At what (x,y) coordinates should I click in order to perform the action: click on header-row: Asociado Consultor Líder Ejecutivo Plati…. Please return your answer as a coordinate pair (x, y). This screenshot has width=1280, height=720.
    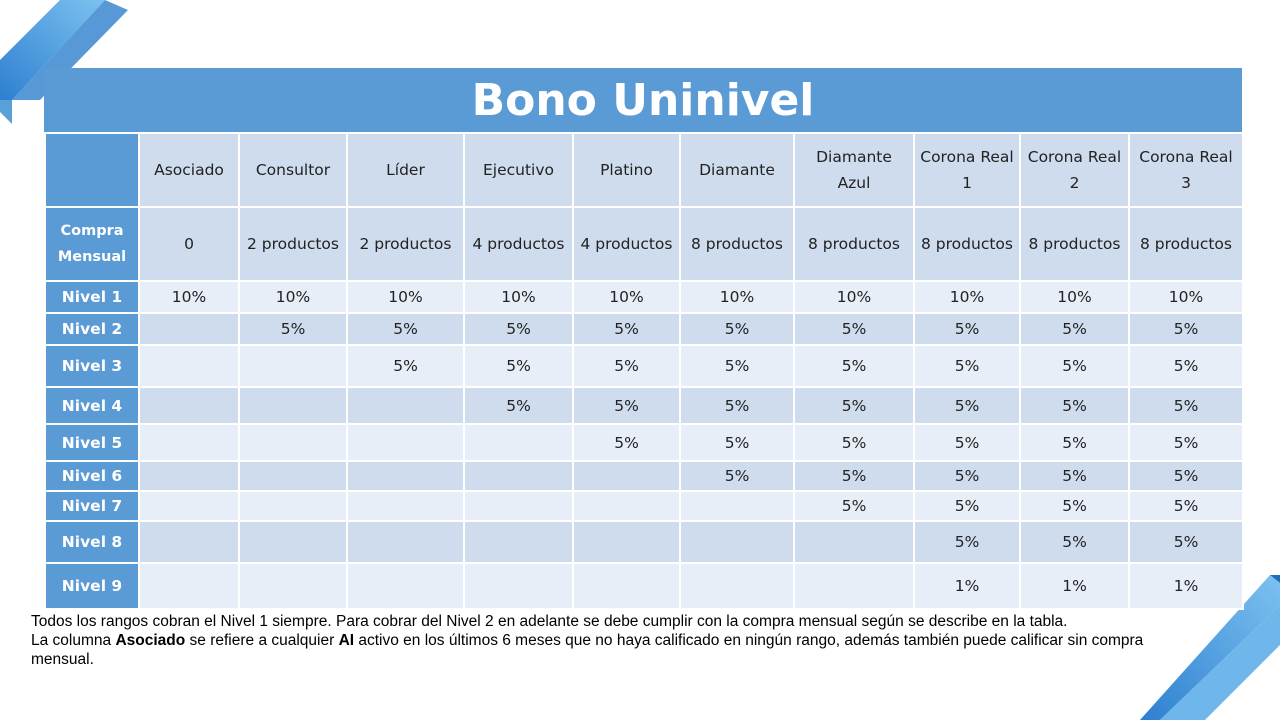
    Looking at the image, I should click on (644, 170).